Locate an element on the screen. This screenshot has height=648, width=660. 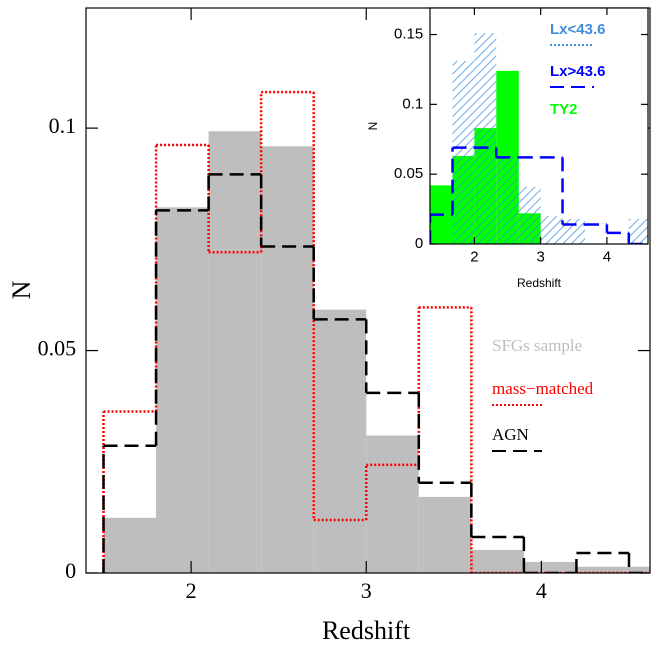
legend-label: Lx>43.6 is located at coordinates (577, 71).